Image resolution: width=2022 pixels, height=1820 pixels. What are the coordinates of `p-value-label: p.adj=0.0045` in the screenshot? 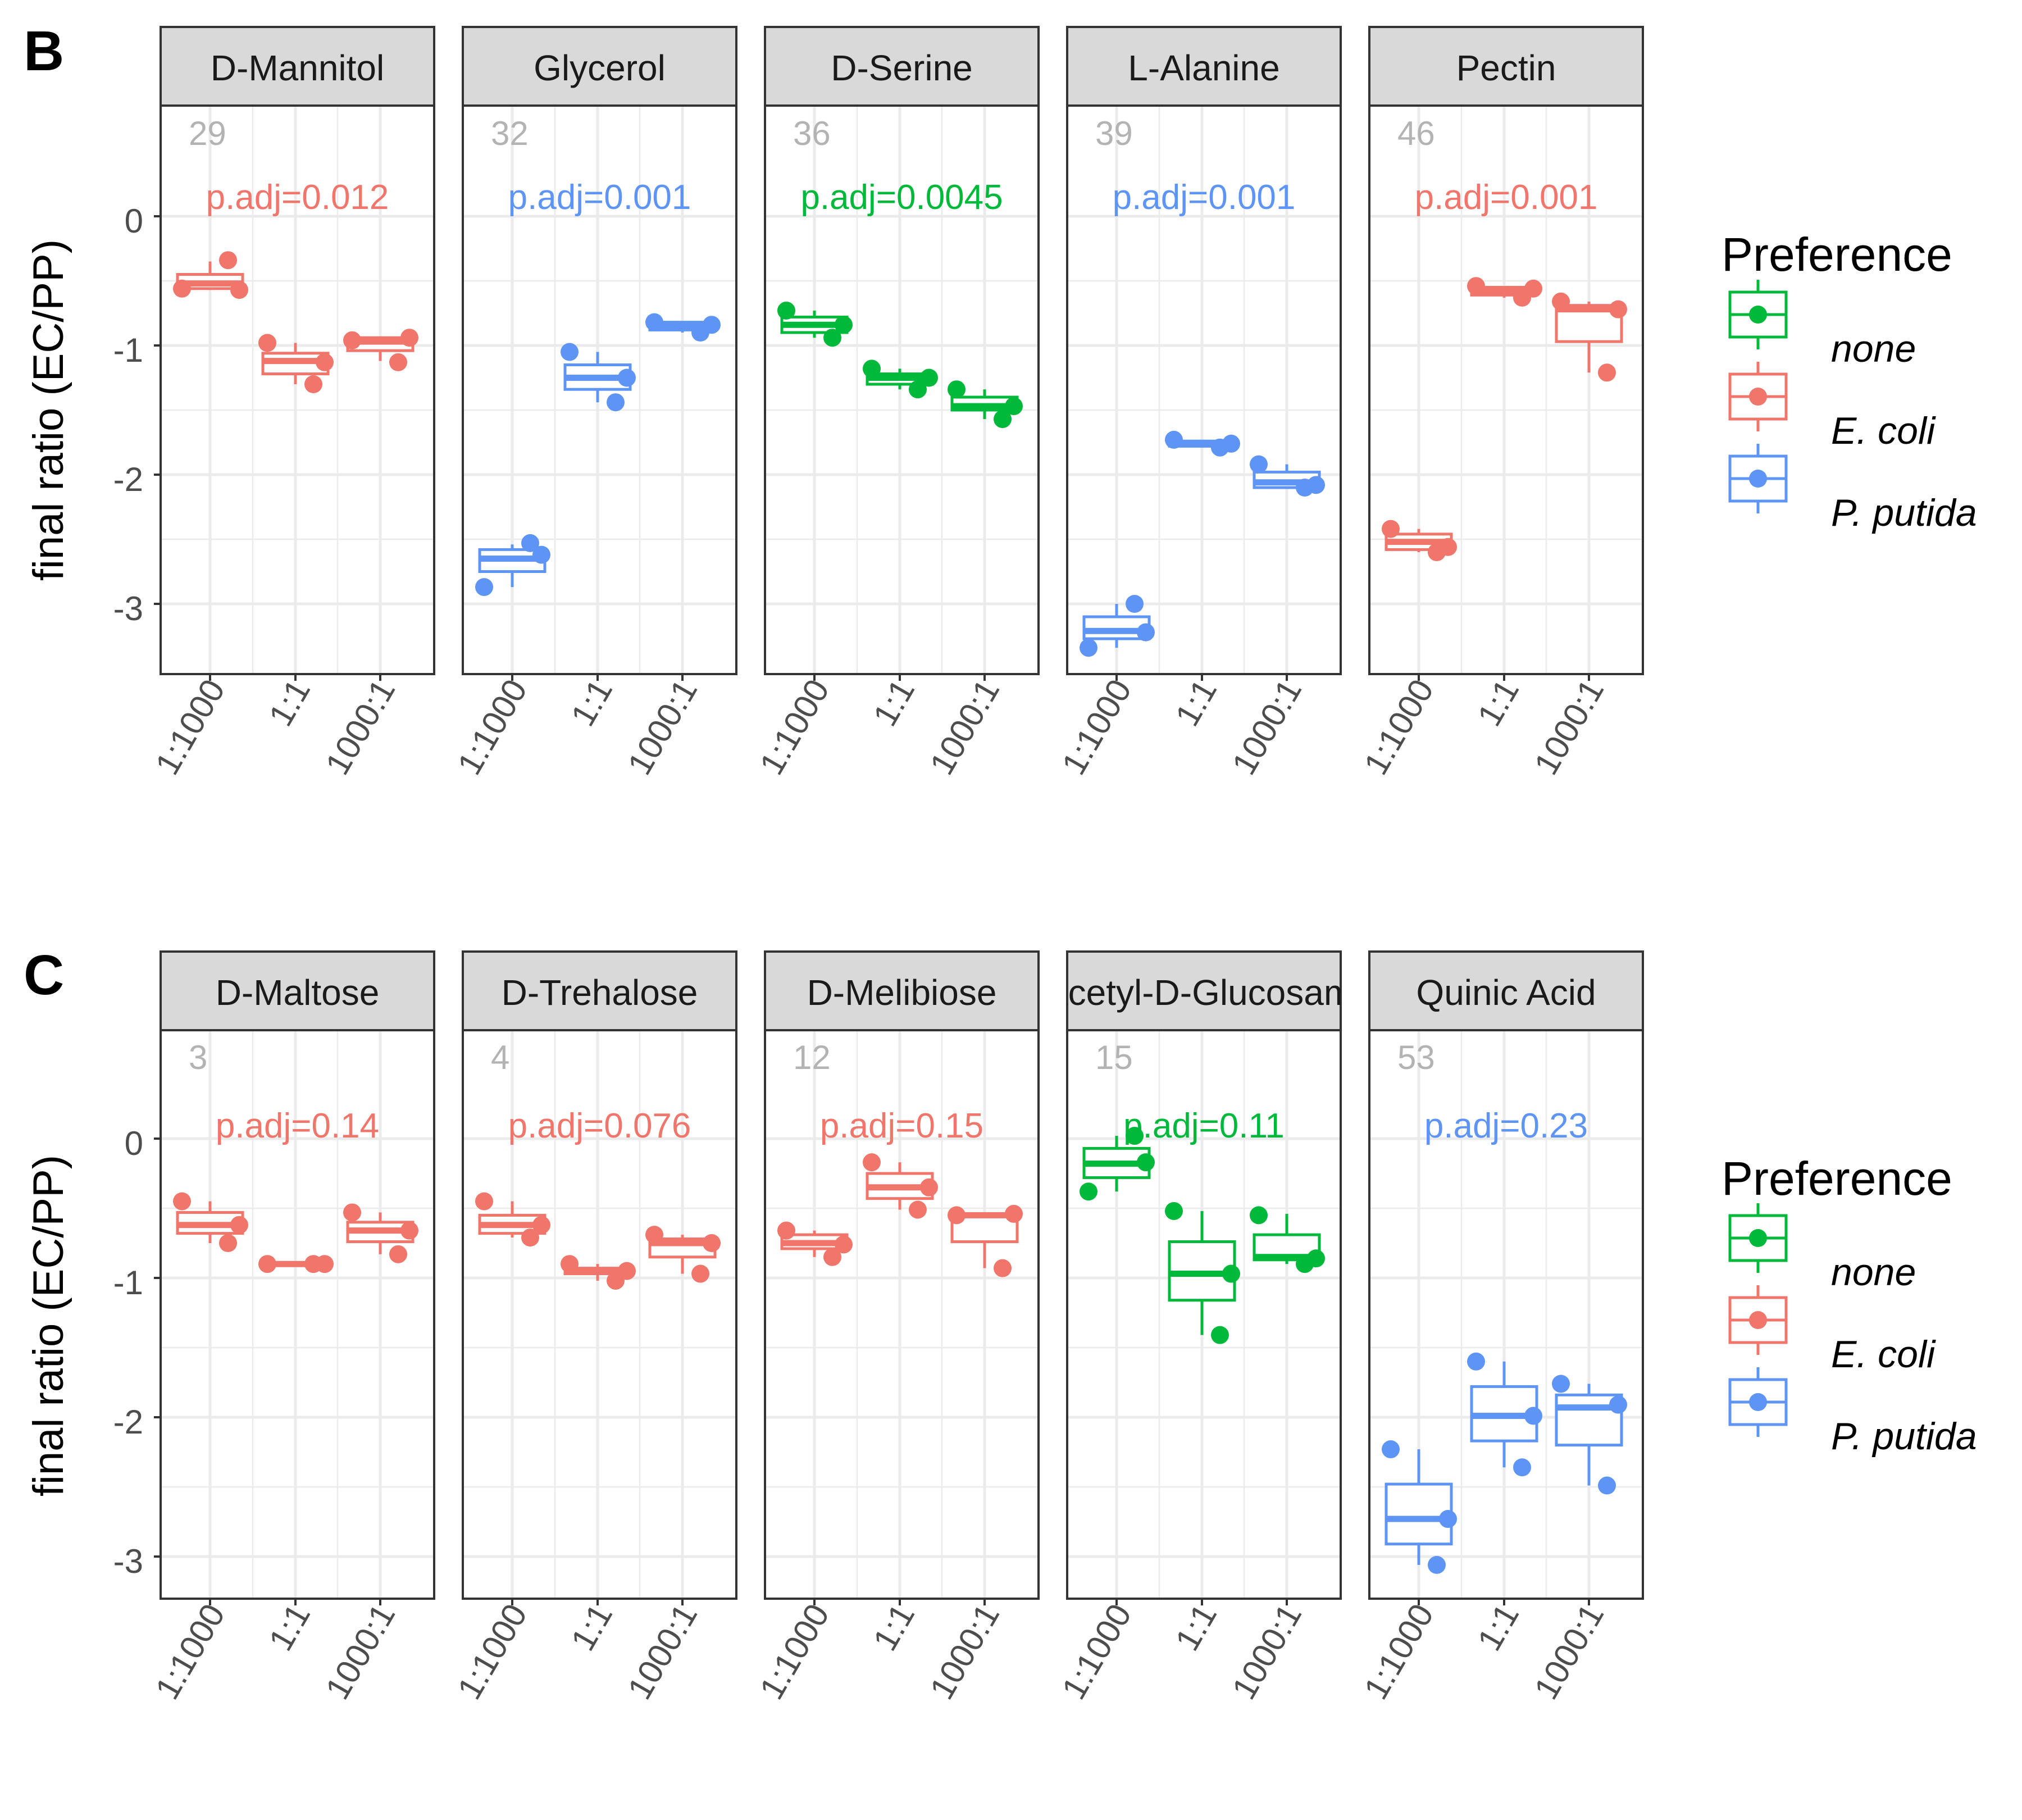 It's located at (901, 198).